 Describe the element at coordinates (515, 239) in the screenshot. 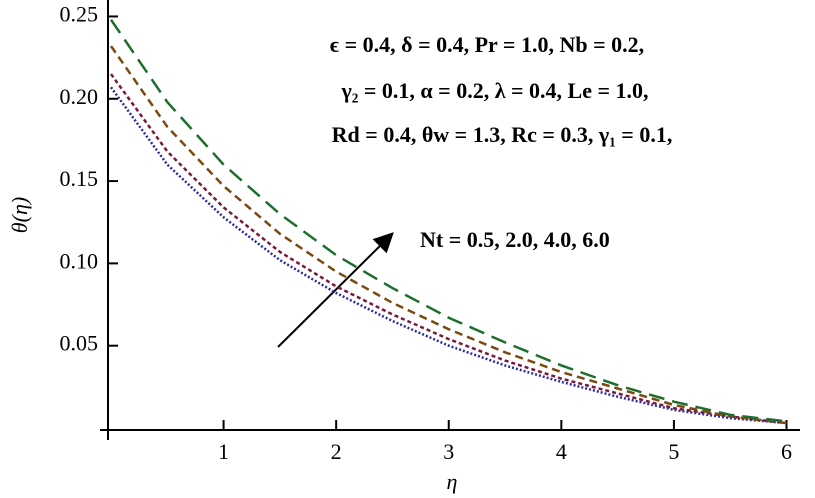

I see `annotation: Nt = 0.5, 2.0, 4.0, 6.0` at that location.